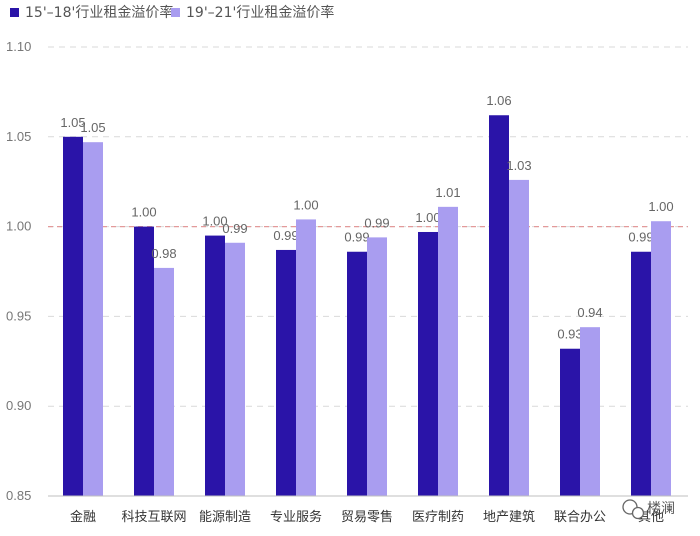  What do you see at coordinates (18, 495) in the screenshot?
I see `y-tick-label: 0.85` at bounding box center [18, 495].